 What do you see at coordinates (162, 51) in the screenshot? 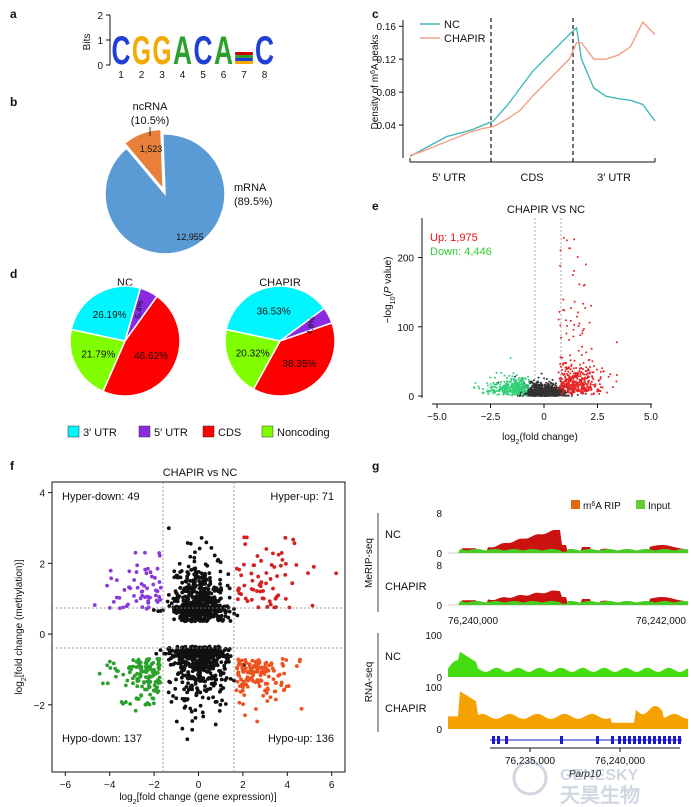
I see `motif-letter: G` at bounding box center [162, 51].